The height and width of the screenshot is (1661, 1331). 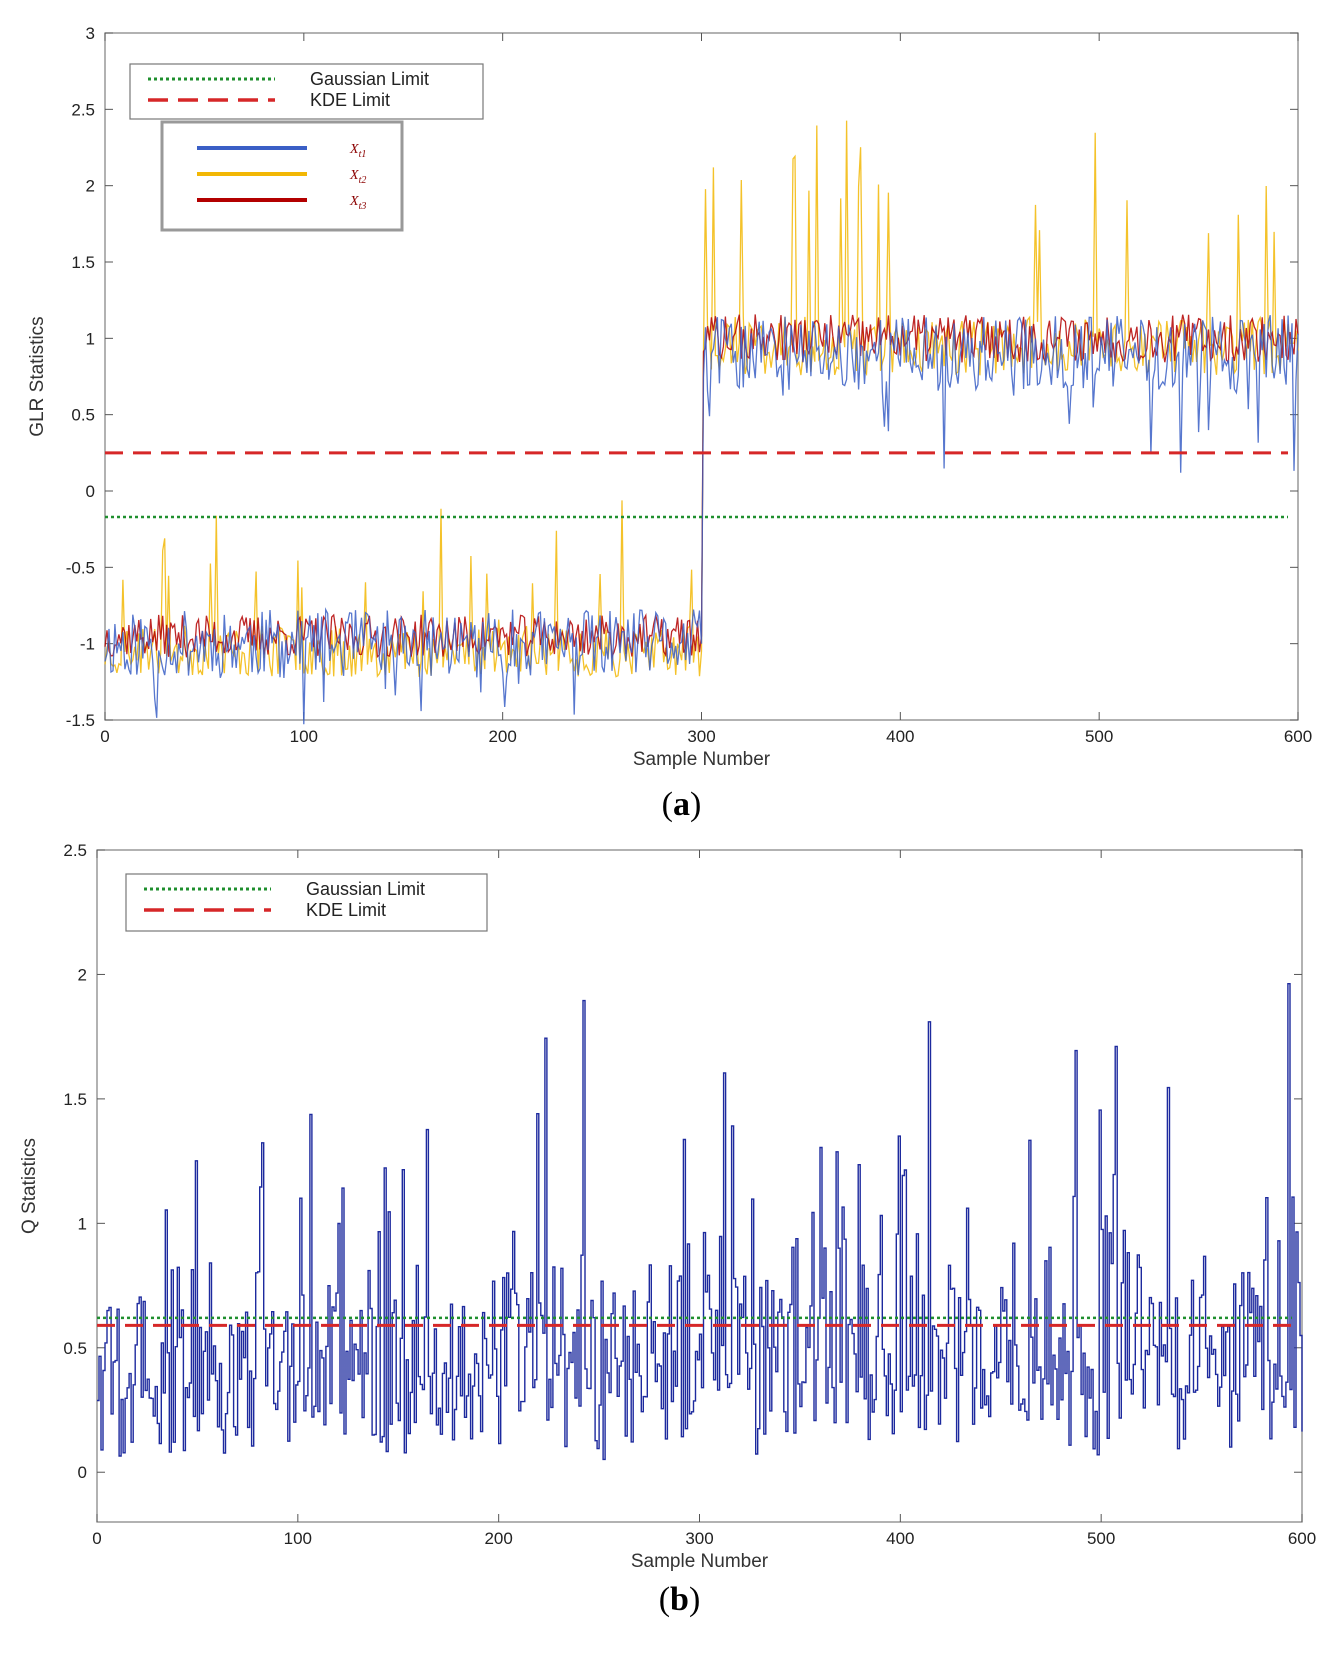 What do you see at coordinates (80, 567) in the screenshot?
I see `y-tick-label: -0.5` at bounding box center [80, 567].